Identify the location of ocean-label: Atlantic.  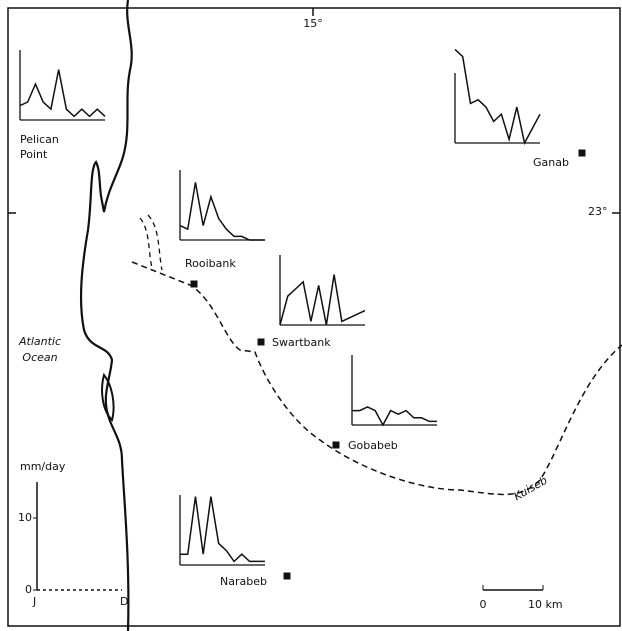
(39, 341).